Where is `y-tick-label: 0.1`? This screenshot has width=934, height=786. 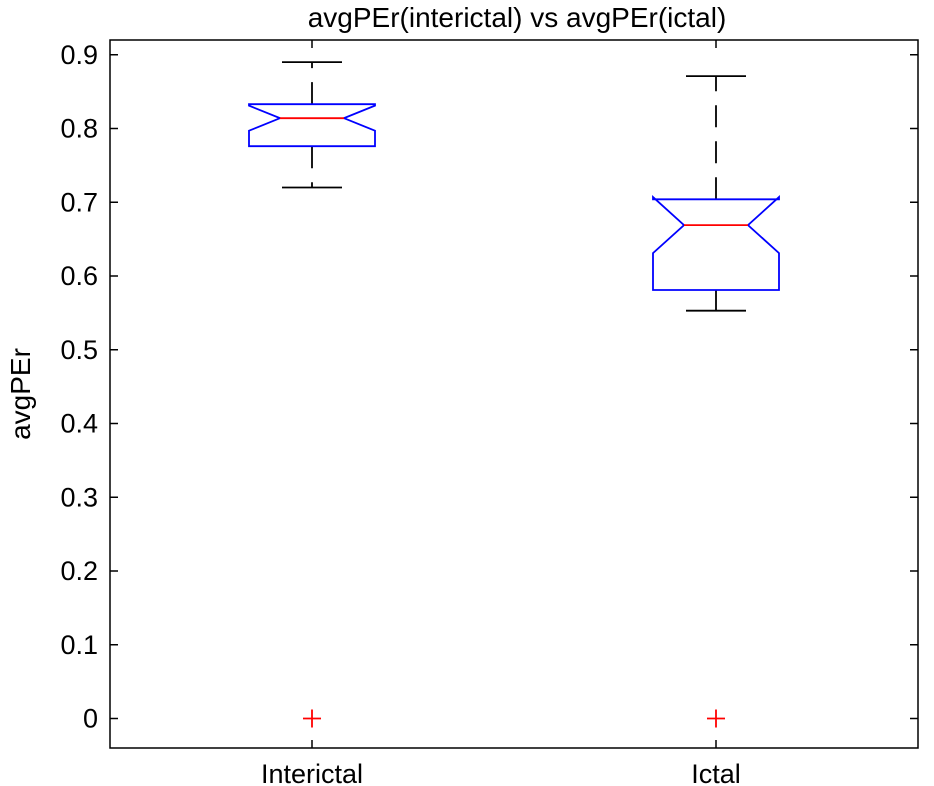 y-tick-label: 0.1 is located at coordinates (79, 645).